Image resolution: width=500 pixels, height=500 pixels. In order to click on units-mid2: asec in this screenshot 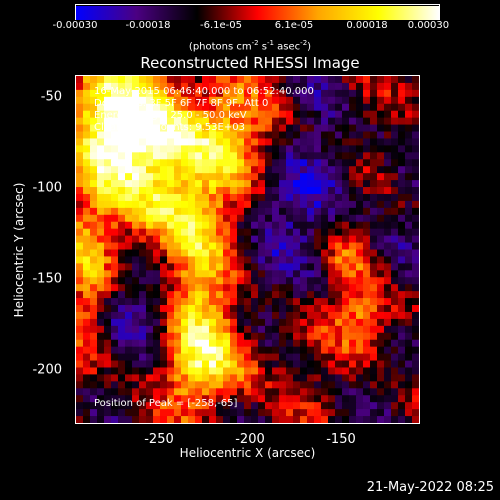, I will do `click(287, 47)`.